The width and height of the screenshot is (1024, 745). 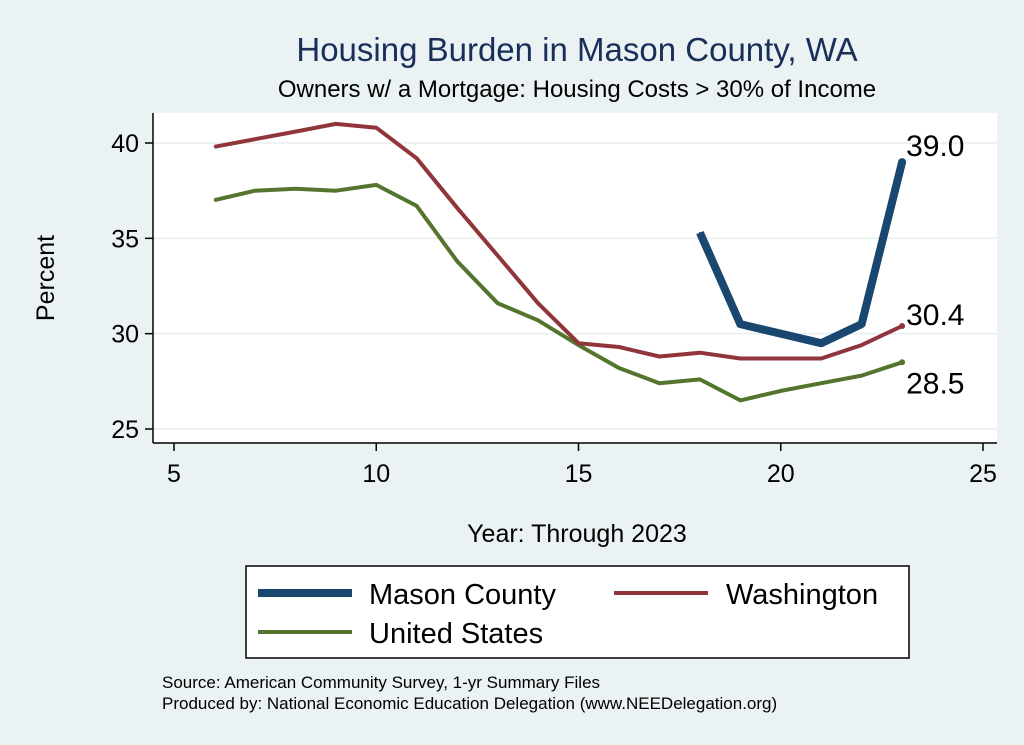 I want to click on x-axis-ticks: 5 10 15 20 25, so click(x=582, y=465).